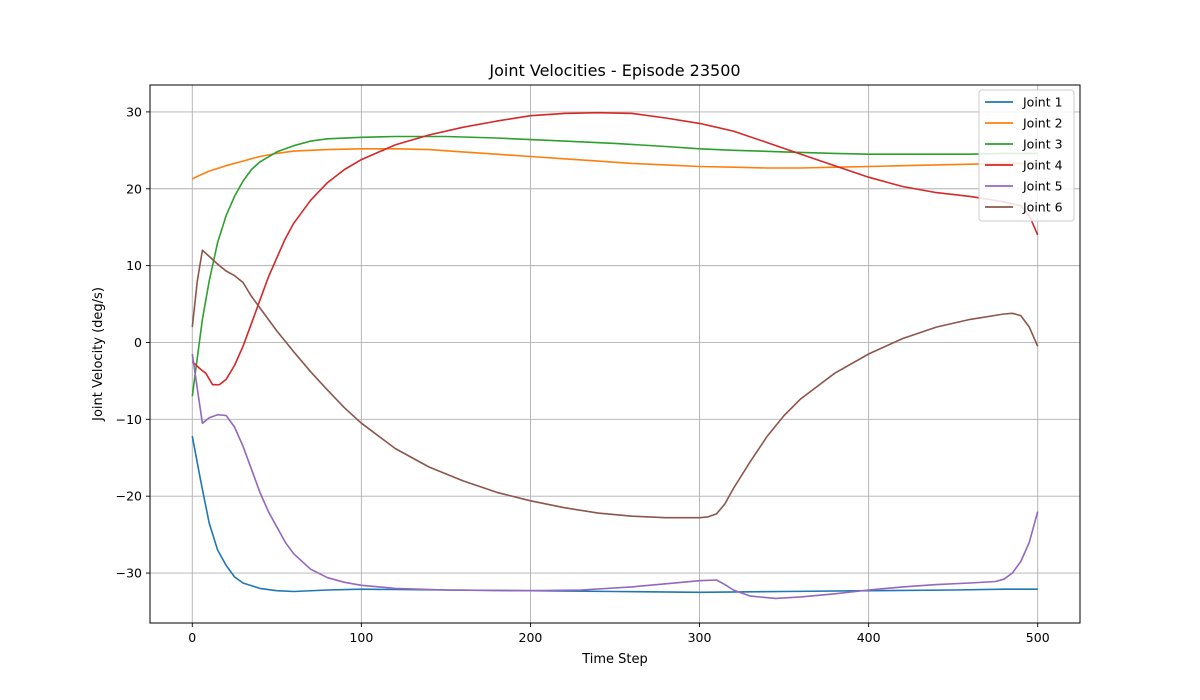 This screenshot has height=700, width=1200. Describe the element at coordinates (1042, 186) in the screenshot. I see `legend-label: Joint 5` at that location.